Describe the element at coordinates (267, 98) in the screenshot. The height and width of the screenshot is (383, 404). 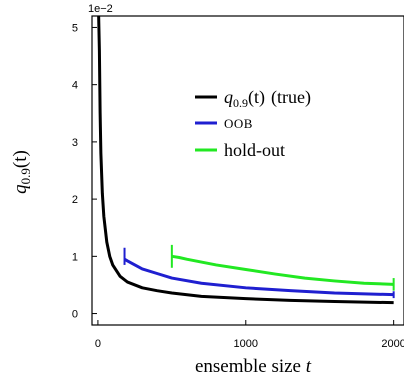
I see `legend-label-true: q0.9(t) (true)` at that location.